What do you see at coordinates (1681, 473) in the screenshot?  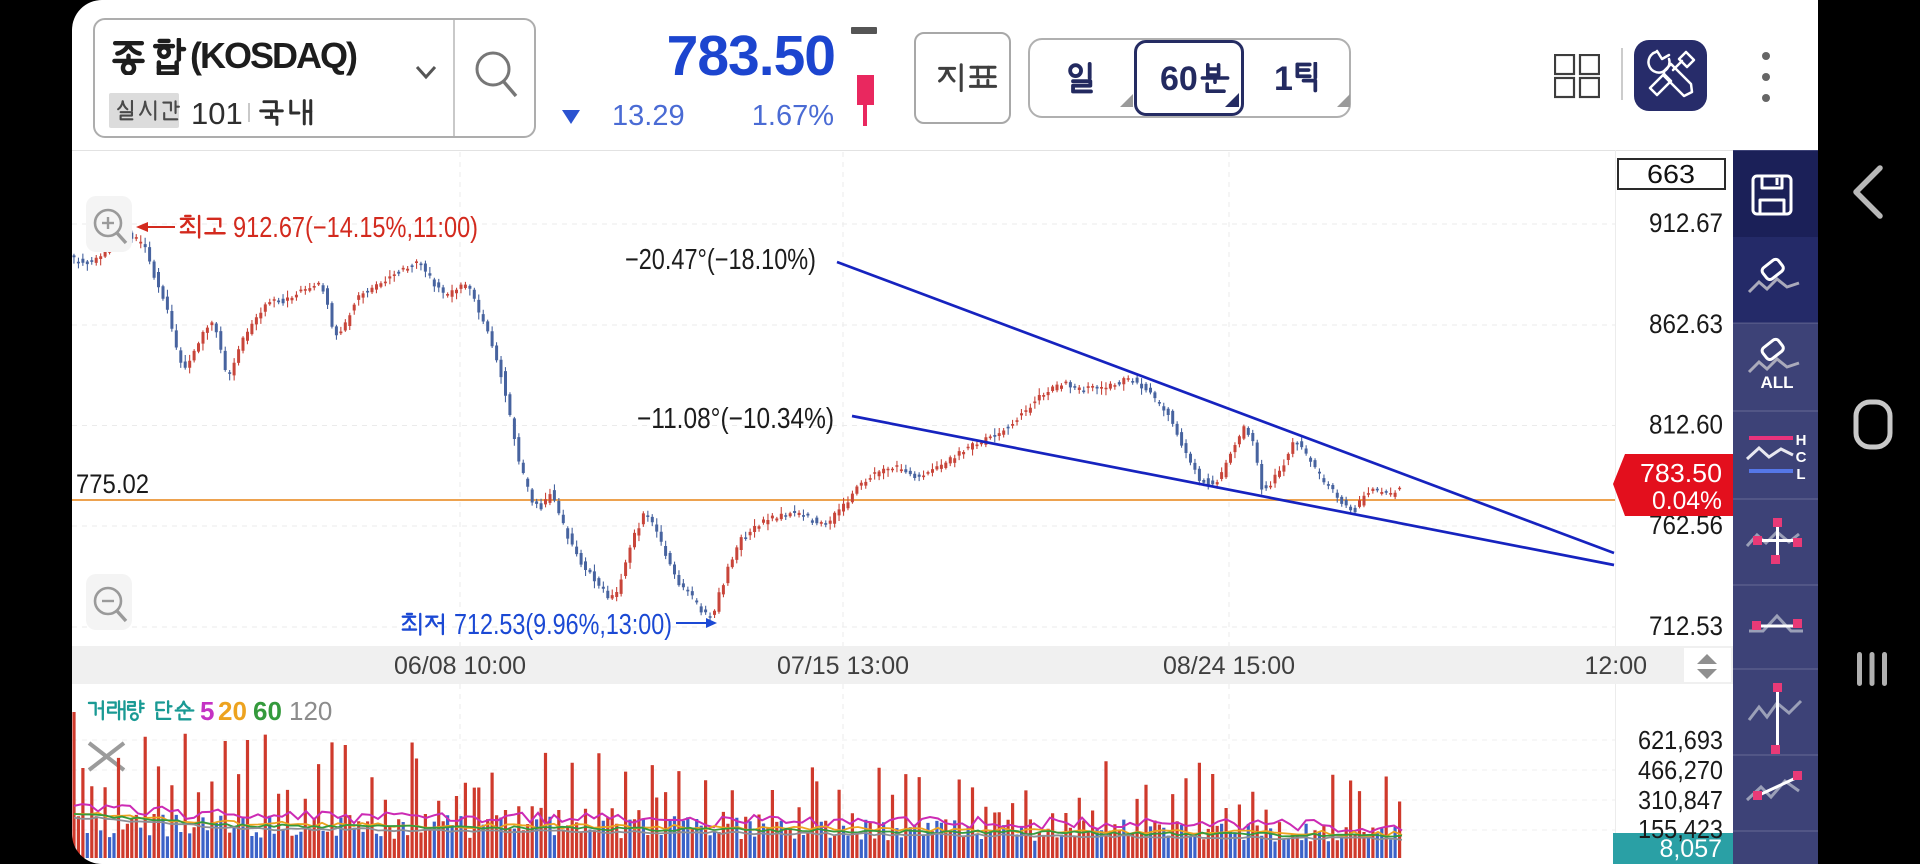 I see `svg-text: 783.50` at bounding box center [1681, 473].